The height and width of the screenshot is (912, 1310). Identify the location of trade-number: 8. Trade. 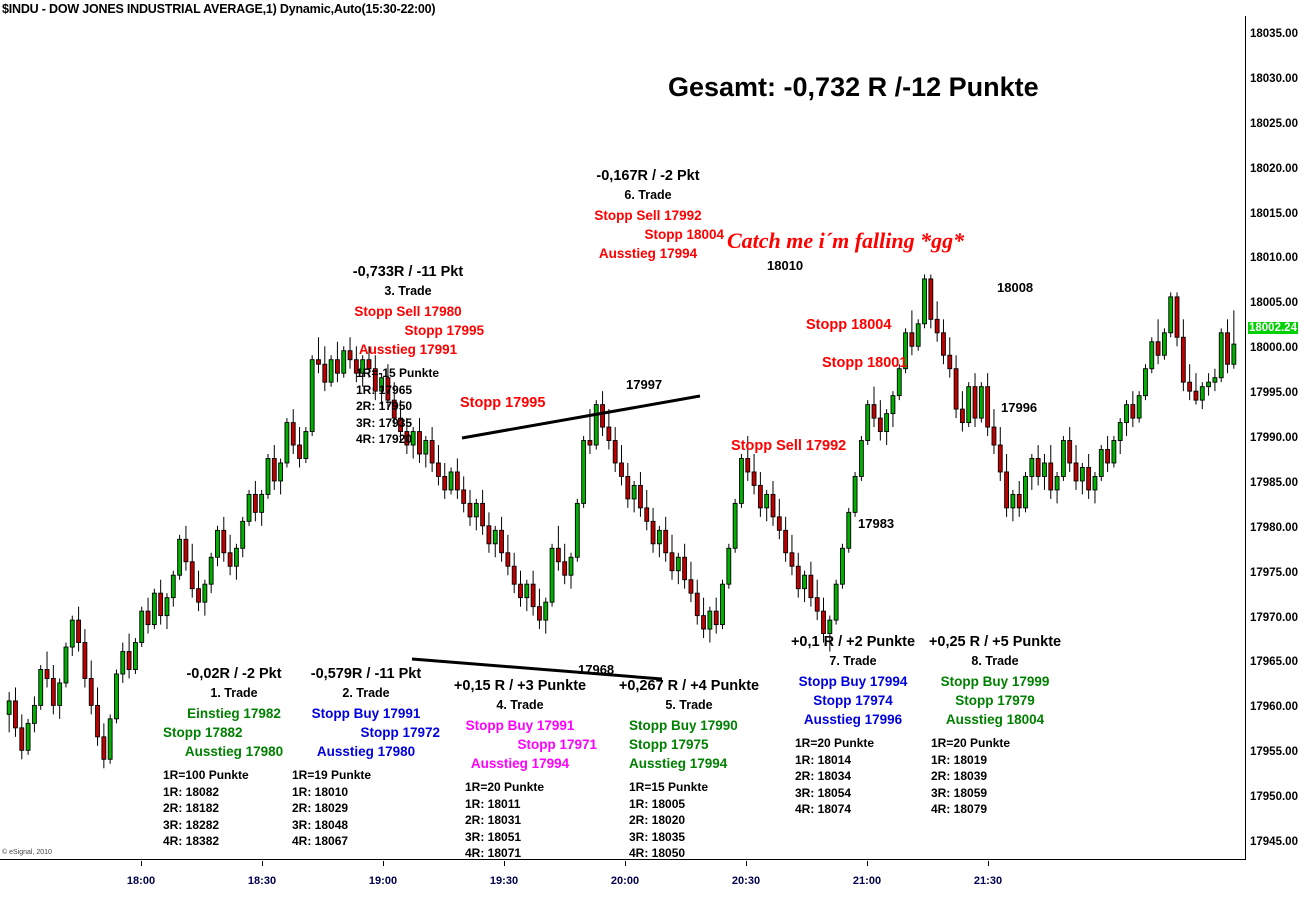
(995, 661).